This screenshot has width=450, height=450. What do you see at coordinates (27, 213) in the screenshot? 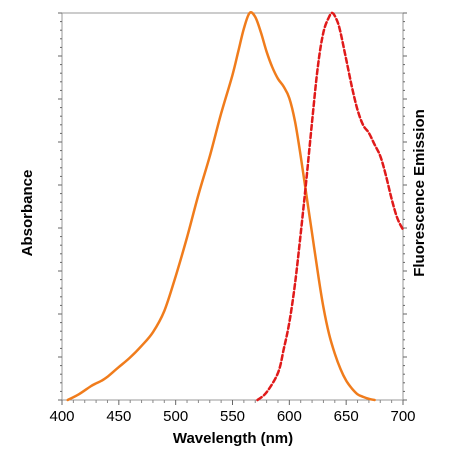
I see `left-axis-title: Absorbance` at bounding box center [27, 213].